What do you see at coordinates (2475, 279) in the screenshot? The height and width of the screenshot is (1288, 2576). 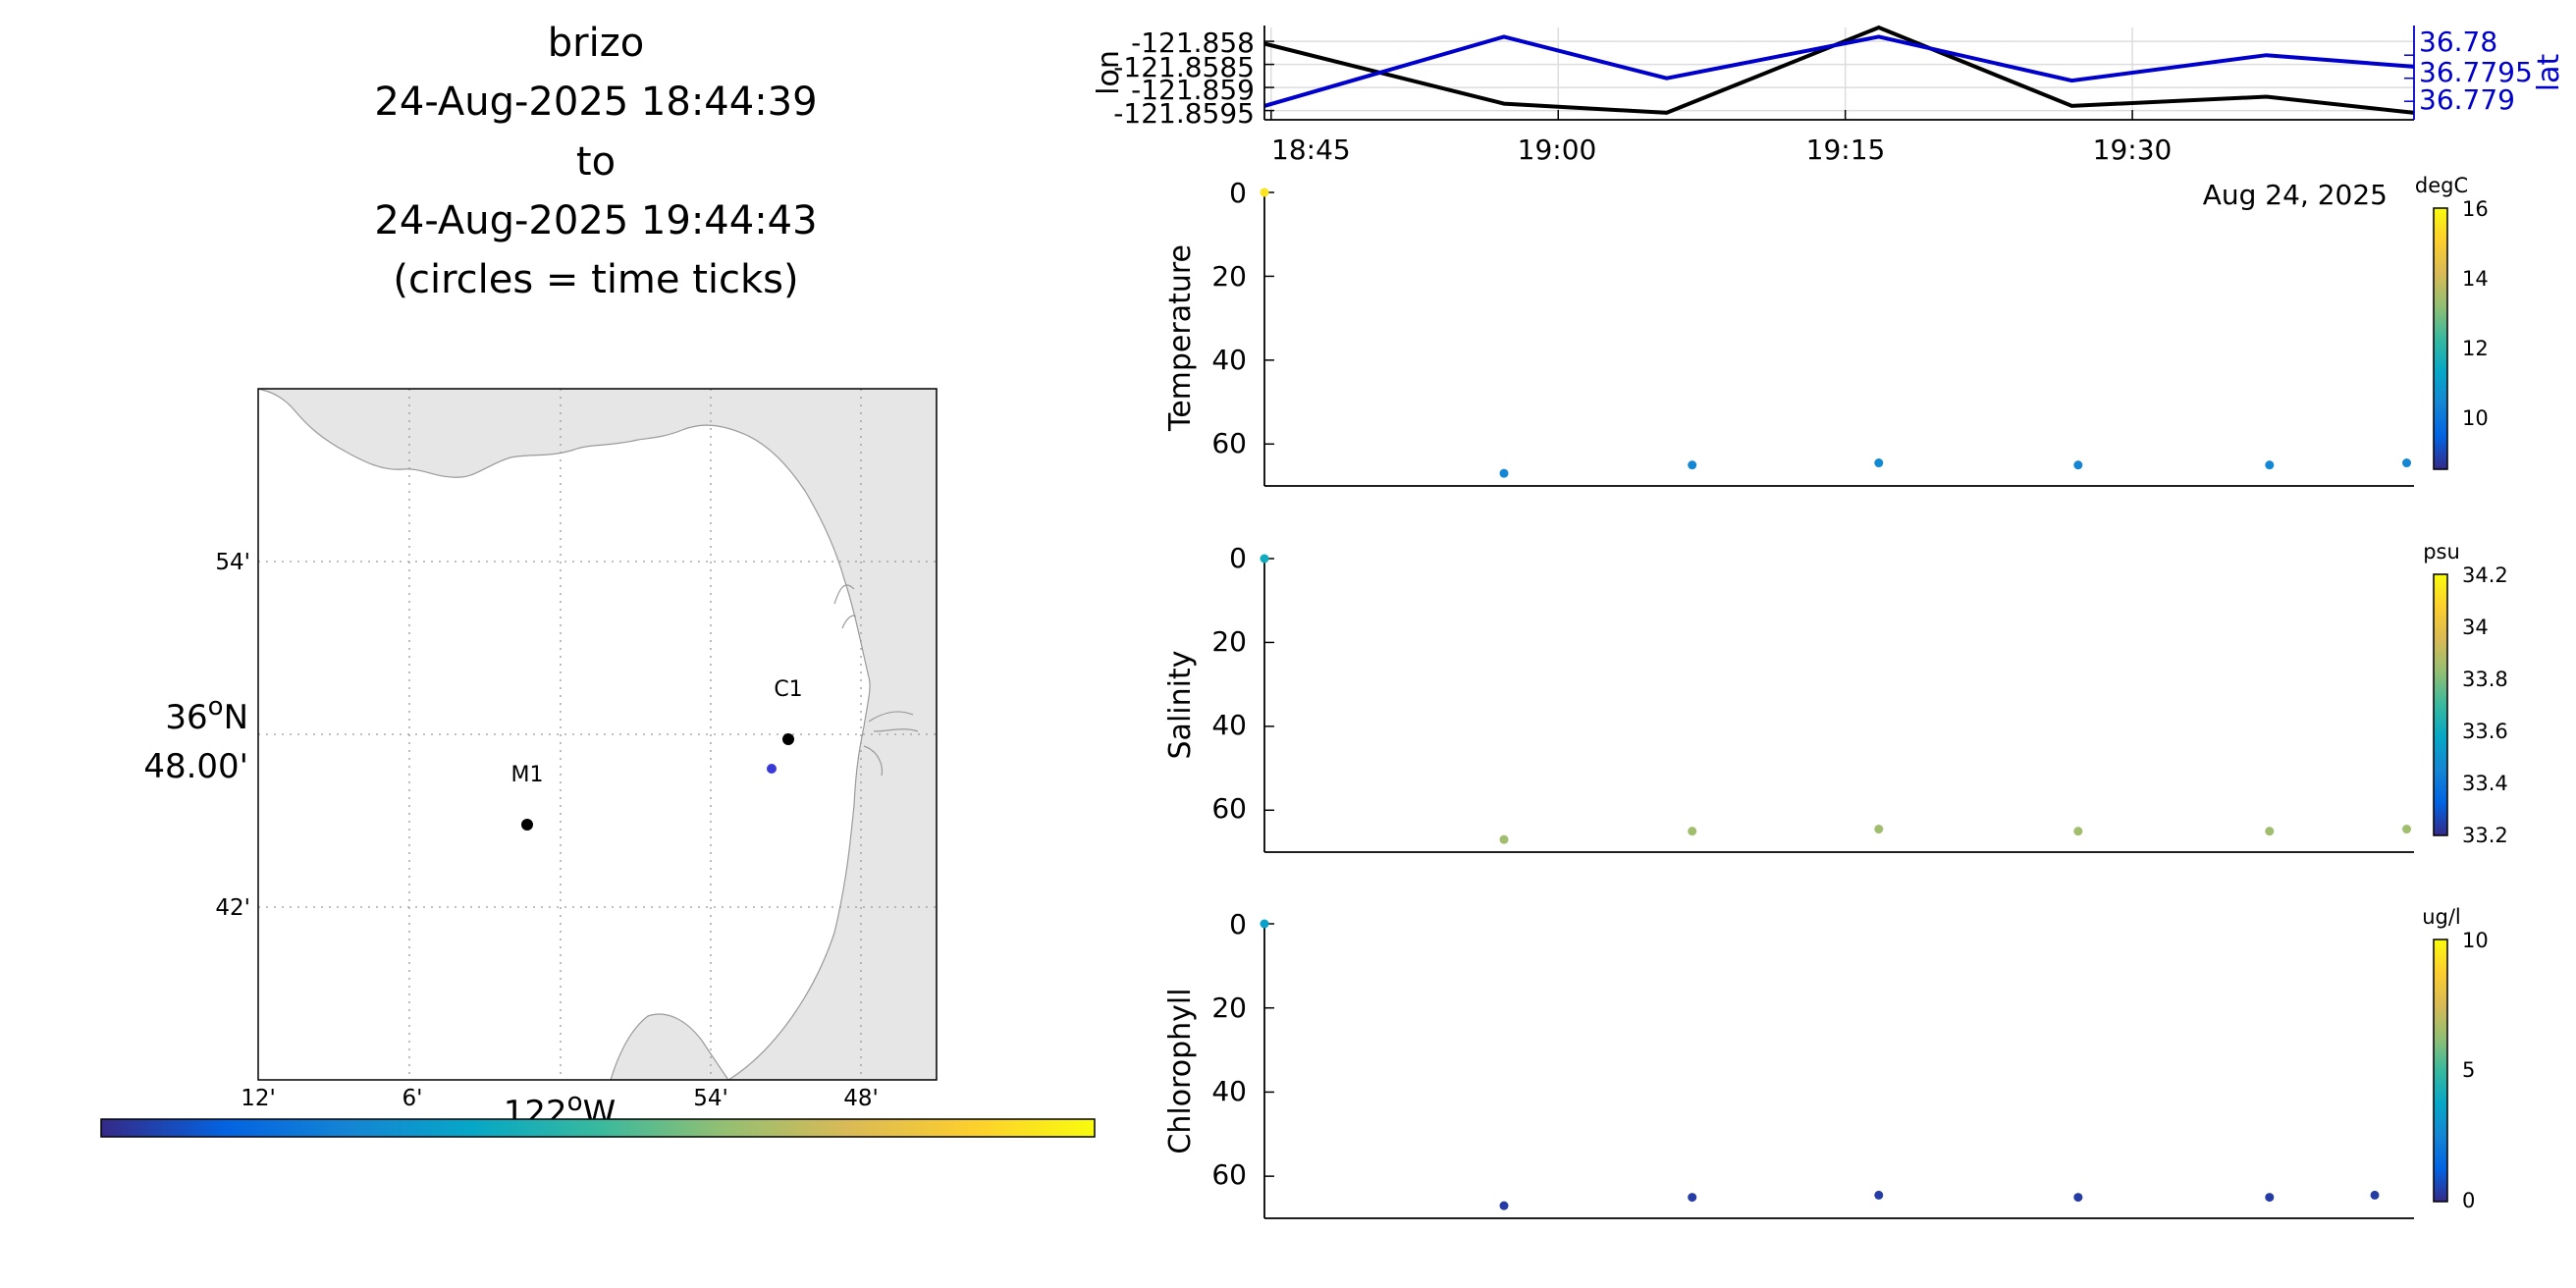 I see `temperature-colorbar-tick-14: 14` at bounding box center [2475, 279].